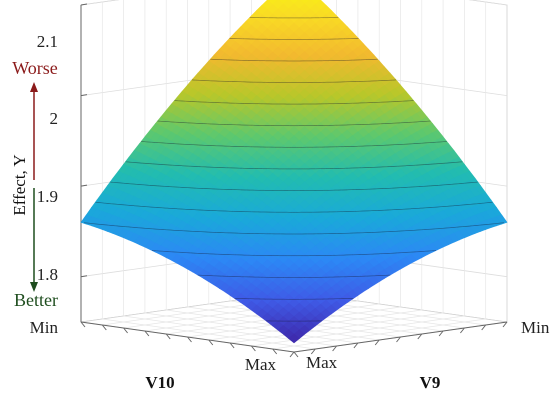  Describe the element at coordinates (261, 364) in the screenshot. I see `y-tick-label-max: Max` at that location.